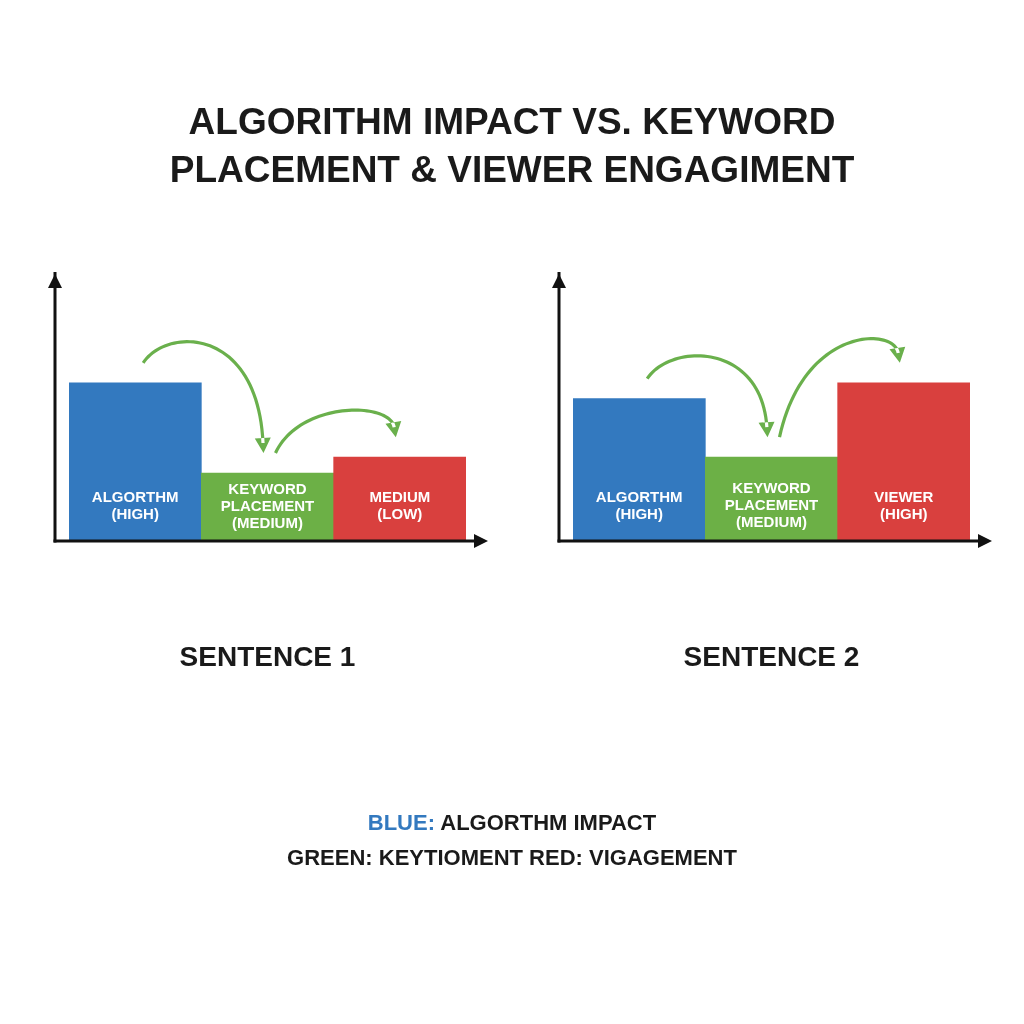 Image resolution: width=1024 pixels, height=1024 pixels. What do you see at coordinates (512, 146) in the screenshot?
I see `chart-title: ALGORITHM IMPACT VS. KEYWORD PLACEMENT & VIEWER ENGAGIMENT` at bounding box center [512, 146].